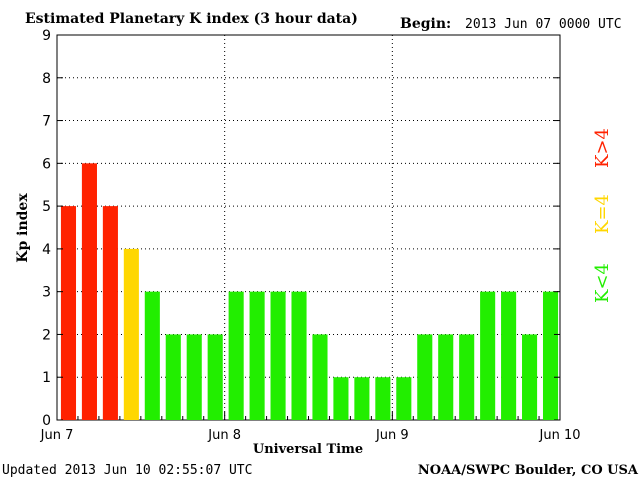 The image size is (640, 480). Describe the element at coordinates (560, 435) in the screenshot. I see `x-tick-label: Jun 10` at that location.